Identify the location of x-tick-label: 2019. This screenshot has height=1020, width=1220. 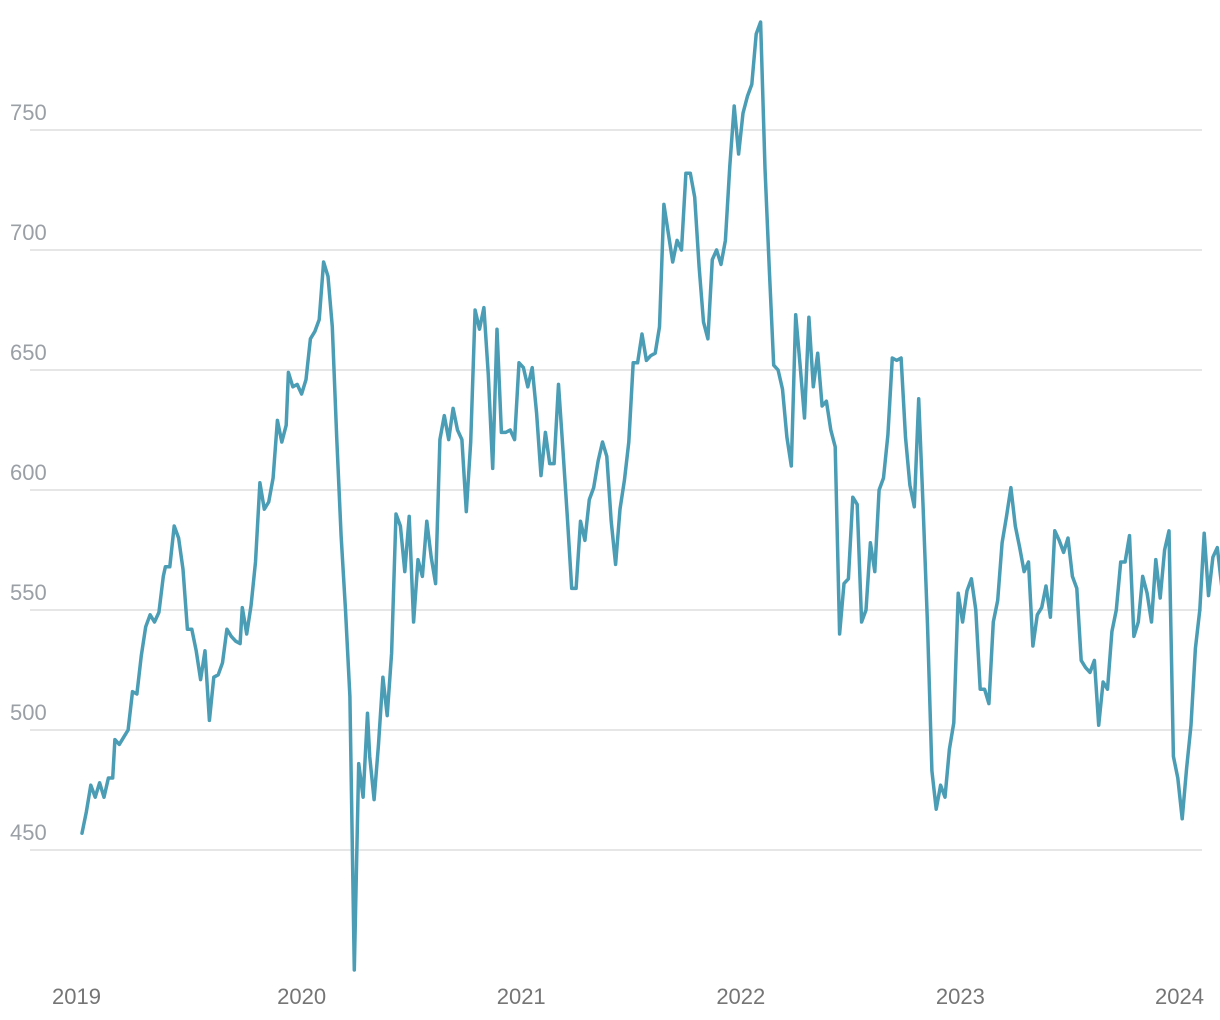
(76, 996).